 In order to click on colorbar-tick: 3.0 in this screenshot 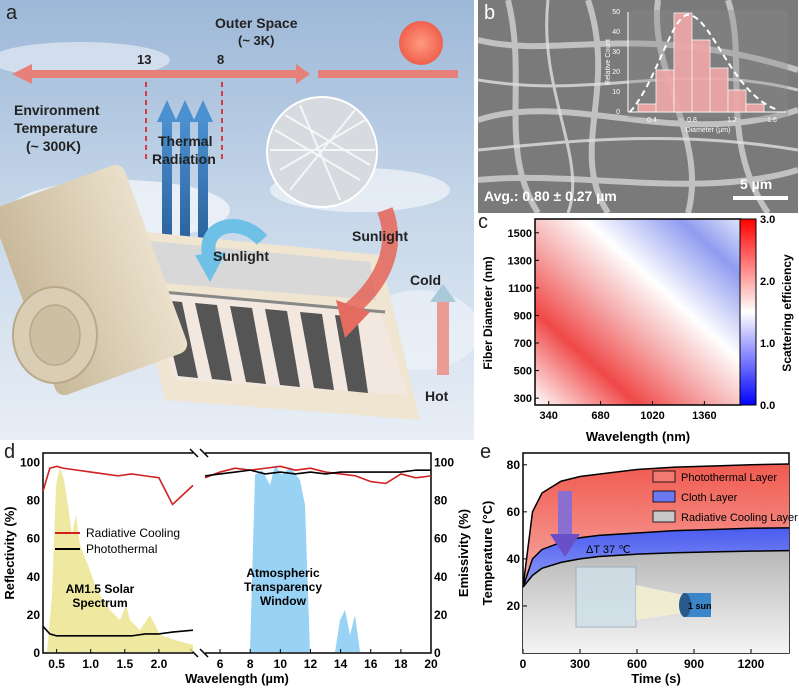, I will do `click(767, 220)`.